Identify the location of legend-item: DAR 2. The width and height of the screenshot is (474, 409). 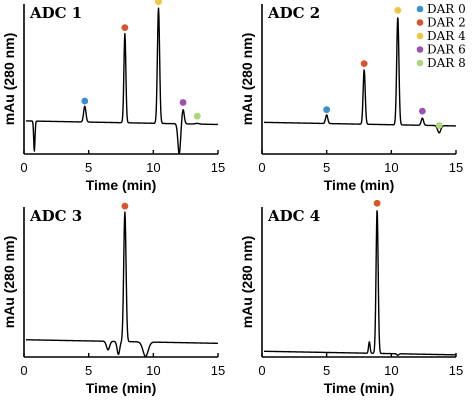
(441, 23).